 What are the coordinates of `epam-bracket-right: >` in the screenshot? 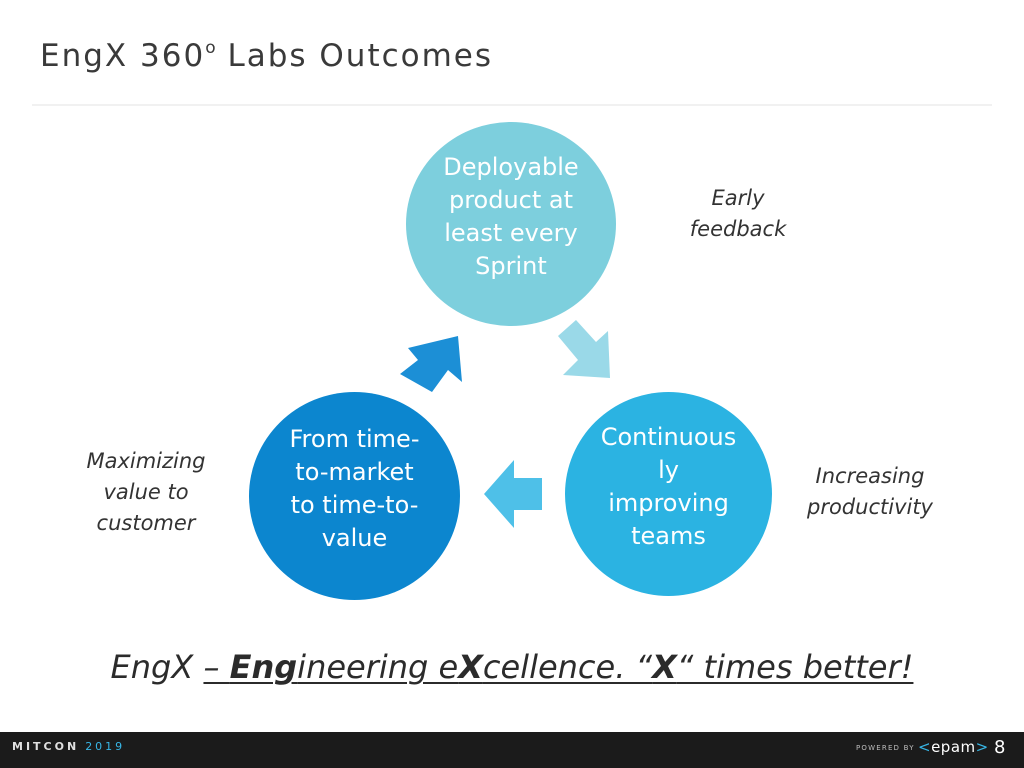 It's located at (982, 747).